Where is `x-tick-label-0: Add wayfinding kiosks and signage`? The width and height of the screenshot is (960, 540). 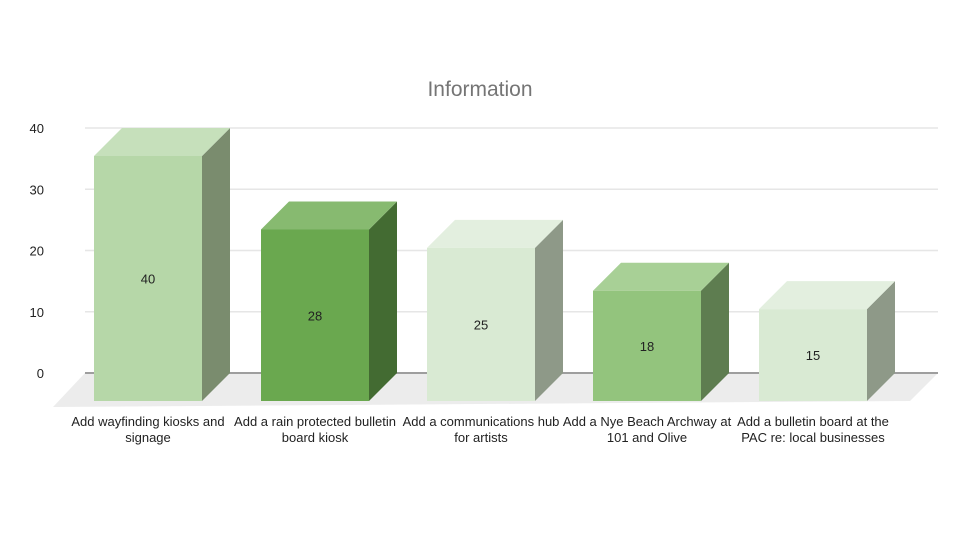
x-tick-label-0: Add wayfinding kiosks and signage is located at coordinates (148, 429).